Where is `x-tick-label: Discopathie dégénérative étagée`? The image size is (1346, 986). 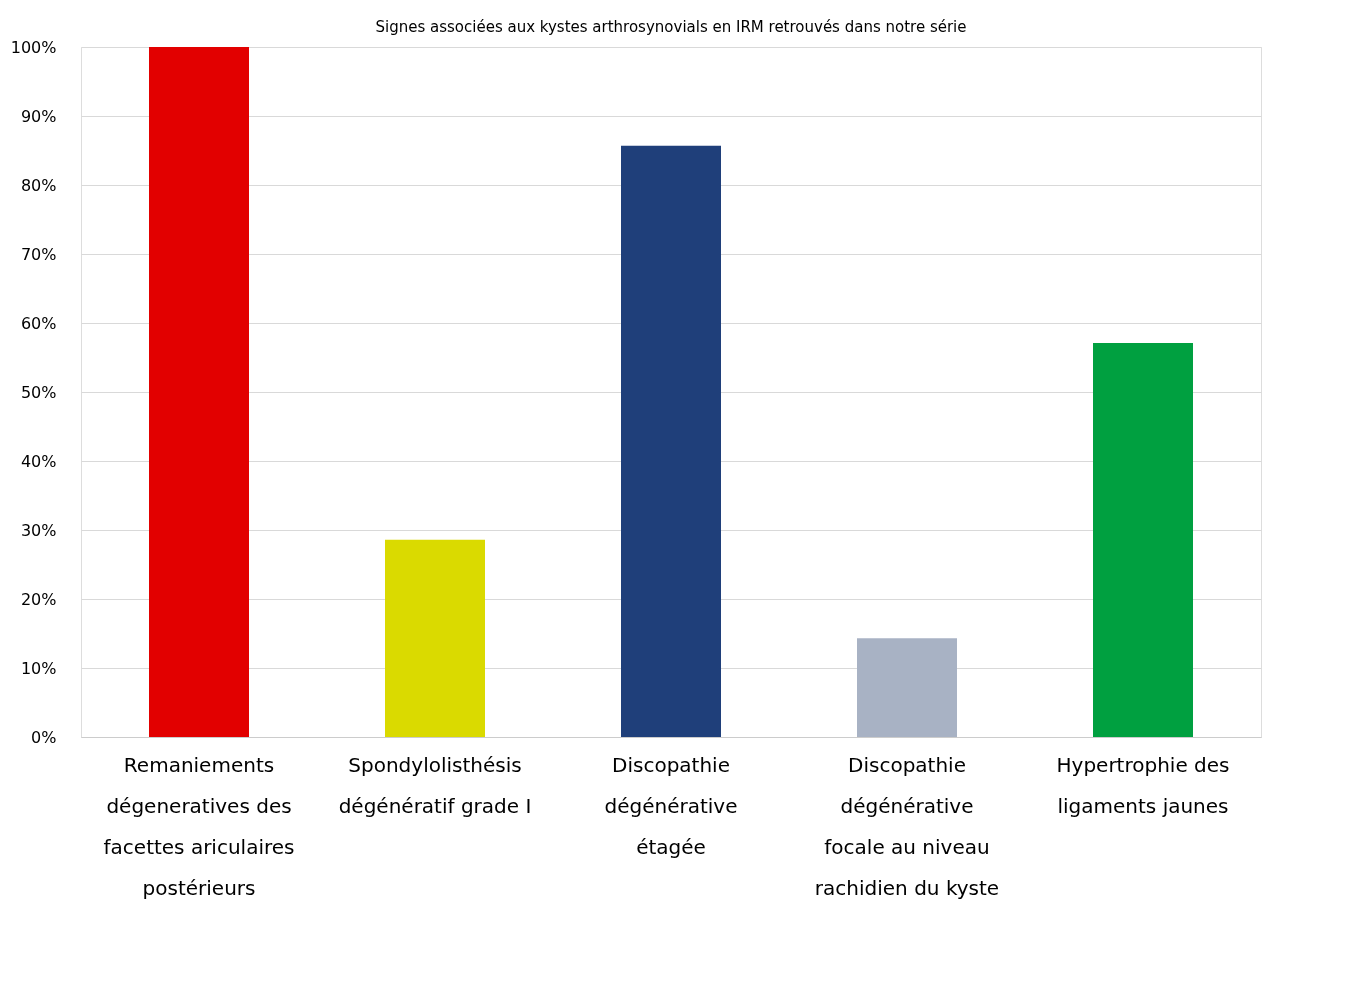 x-tick-label: Discopathie dégénérative étagée is located at coordinates (671, 805).